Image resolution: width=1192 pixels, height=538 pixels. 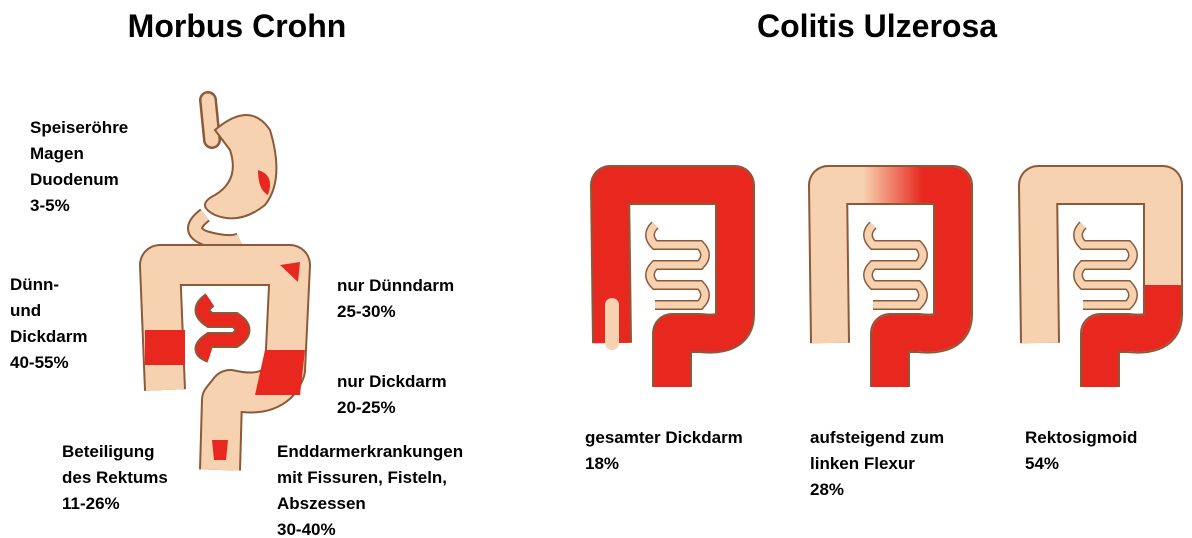 I want to click on label: nur Dünndarm 25-30%, so click(x=395, y=299).